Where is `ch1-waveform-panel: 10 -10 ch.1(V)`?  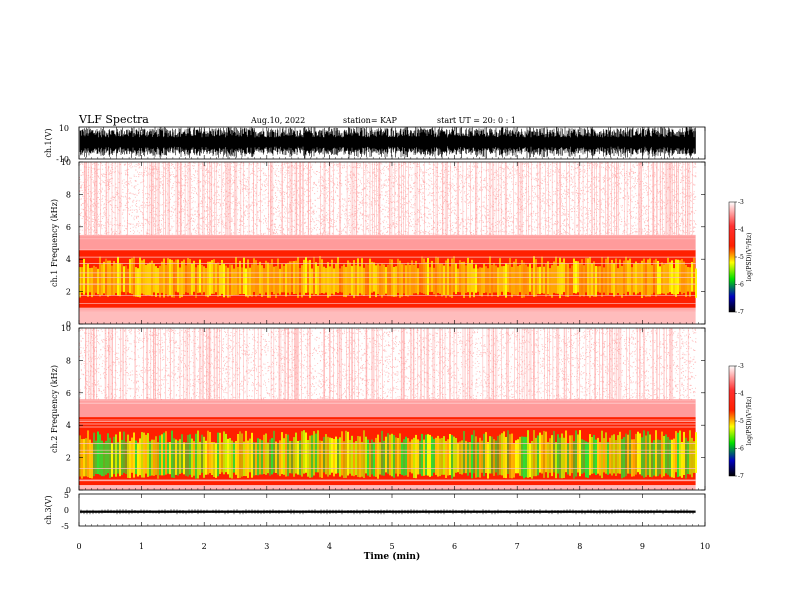 ch1-waveform-panel: 10 -10 ch.1(V) is located at coordinates (375, 144).